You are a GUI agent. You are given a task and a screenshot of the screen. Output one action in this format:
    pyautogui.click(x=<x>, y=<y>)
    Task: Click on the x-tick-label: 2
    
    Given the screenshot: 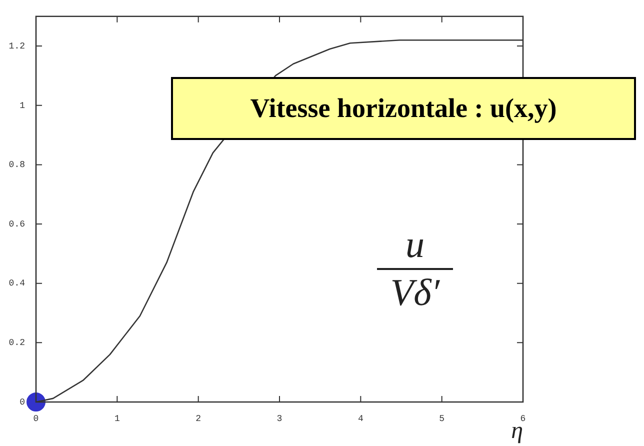 What is the action you would take?
    pyautogui.click(x=199, y=419)
    